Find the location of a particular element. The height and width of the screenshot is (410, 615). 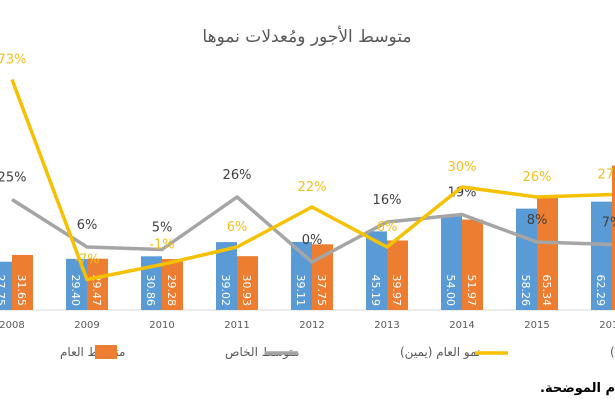

x-tick-label: 2009 is located at coordinates (86, 325).